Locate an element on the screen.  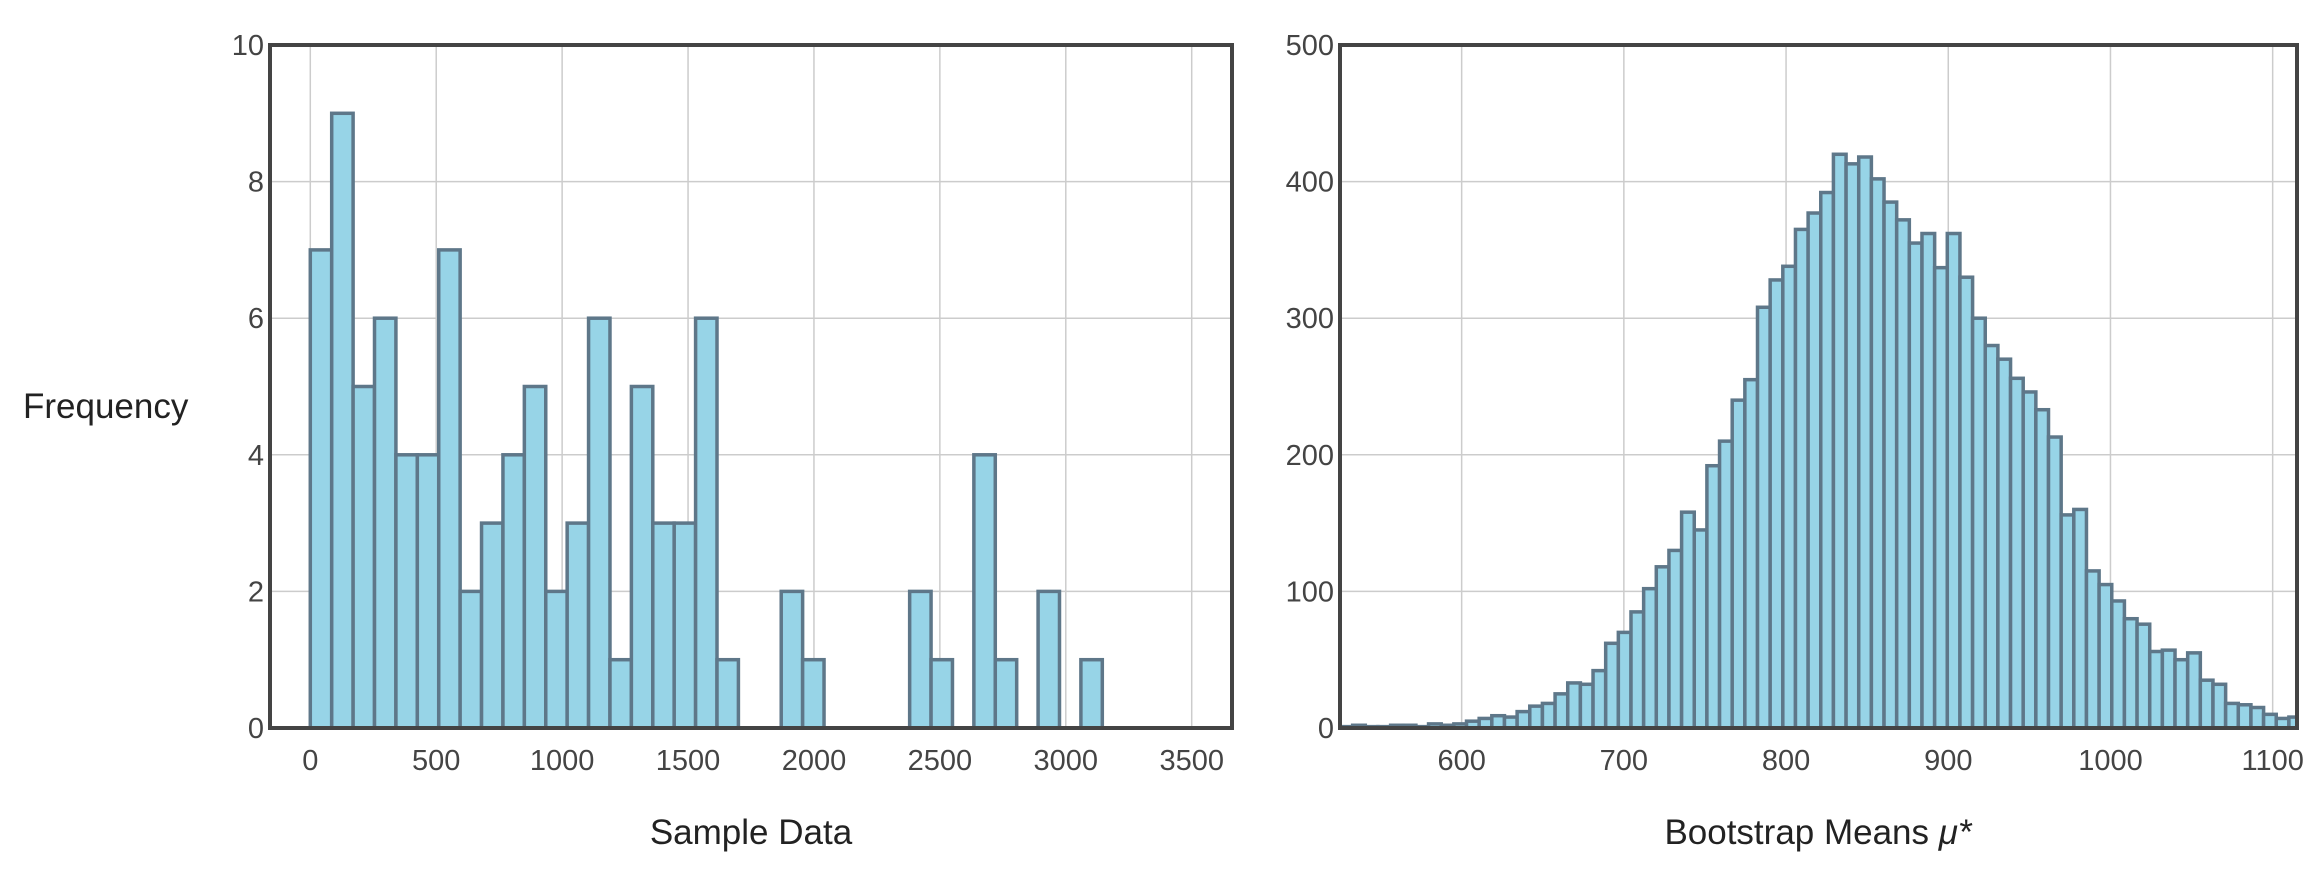
sample-data-x-tick-label: 1500 is located at coordinates (688, 761).